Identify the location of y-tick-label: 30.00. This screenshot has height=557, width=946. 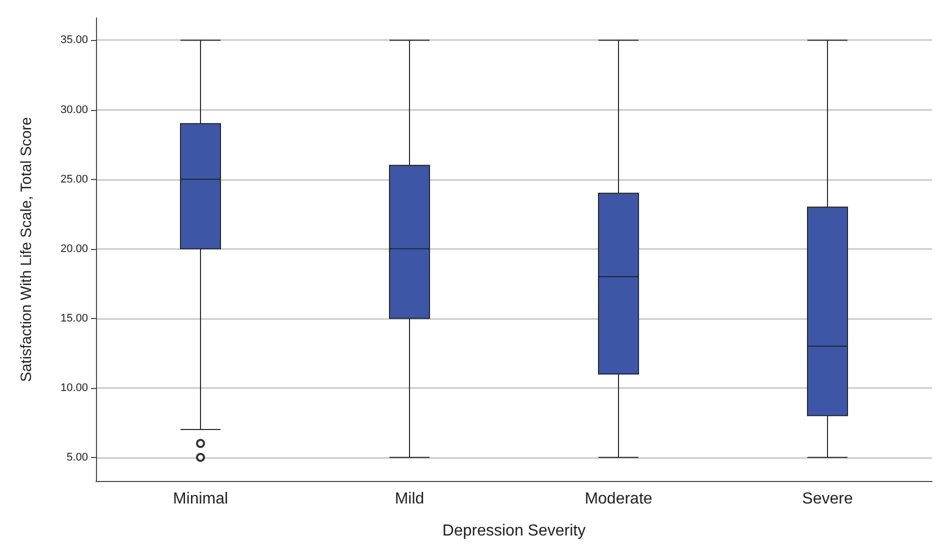
(74, 110).